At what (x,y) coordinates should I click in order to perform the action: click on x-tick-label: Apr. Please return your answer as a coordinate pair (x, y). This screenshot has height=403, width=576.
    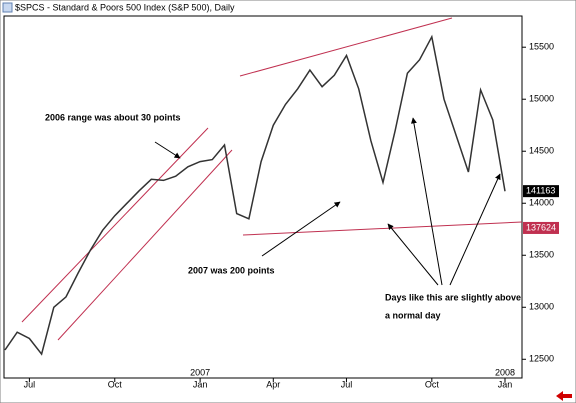
    Looking at the image, I should click on (273, 384).